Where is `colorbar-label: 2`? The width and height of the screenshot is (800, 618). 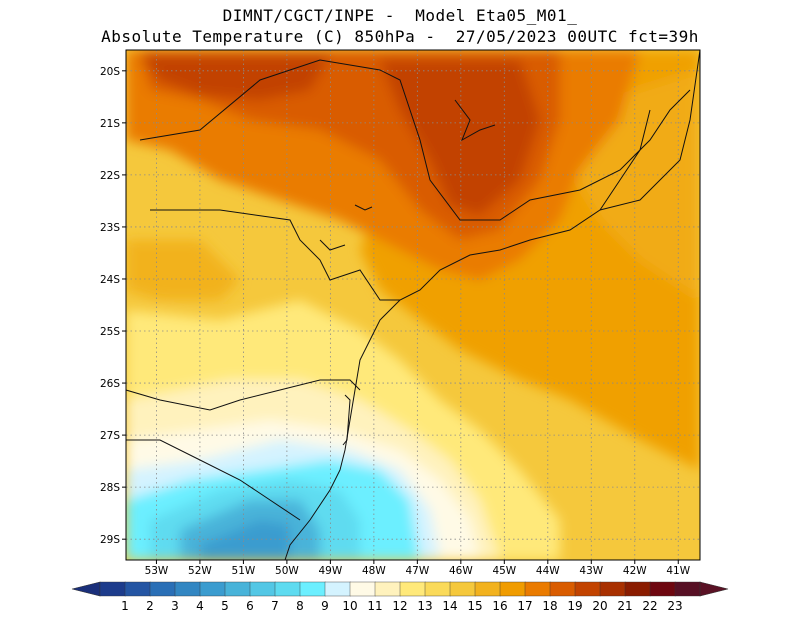 colorbar-label: 2 is located at coordinates (150, 606).